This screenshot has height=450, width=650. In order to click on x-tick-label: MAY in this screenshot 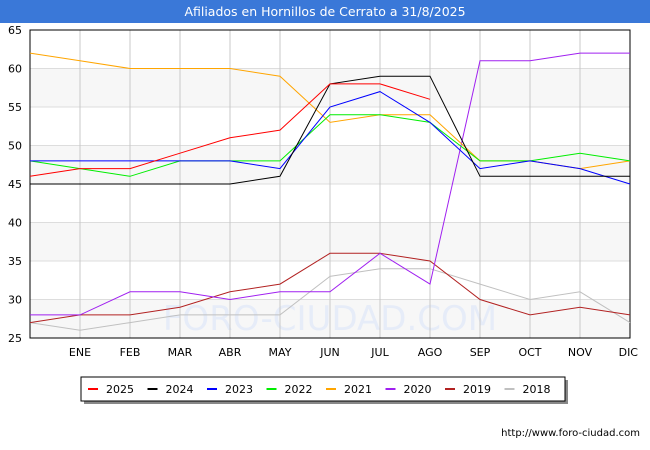, I will do `click(280, 352)`.